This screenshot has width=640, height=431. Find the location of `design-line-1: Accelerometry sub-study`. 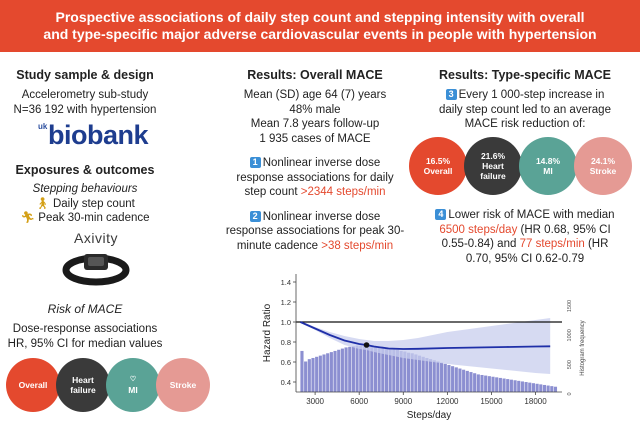

design-line-1: Accelerometry sub-study is located at coordinates (85, 95).